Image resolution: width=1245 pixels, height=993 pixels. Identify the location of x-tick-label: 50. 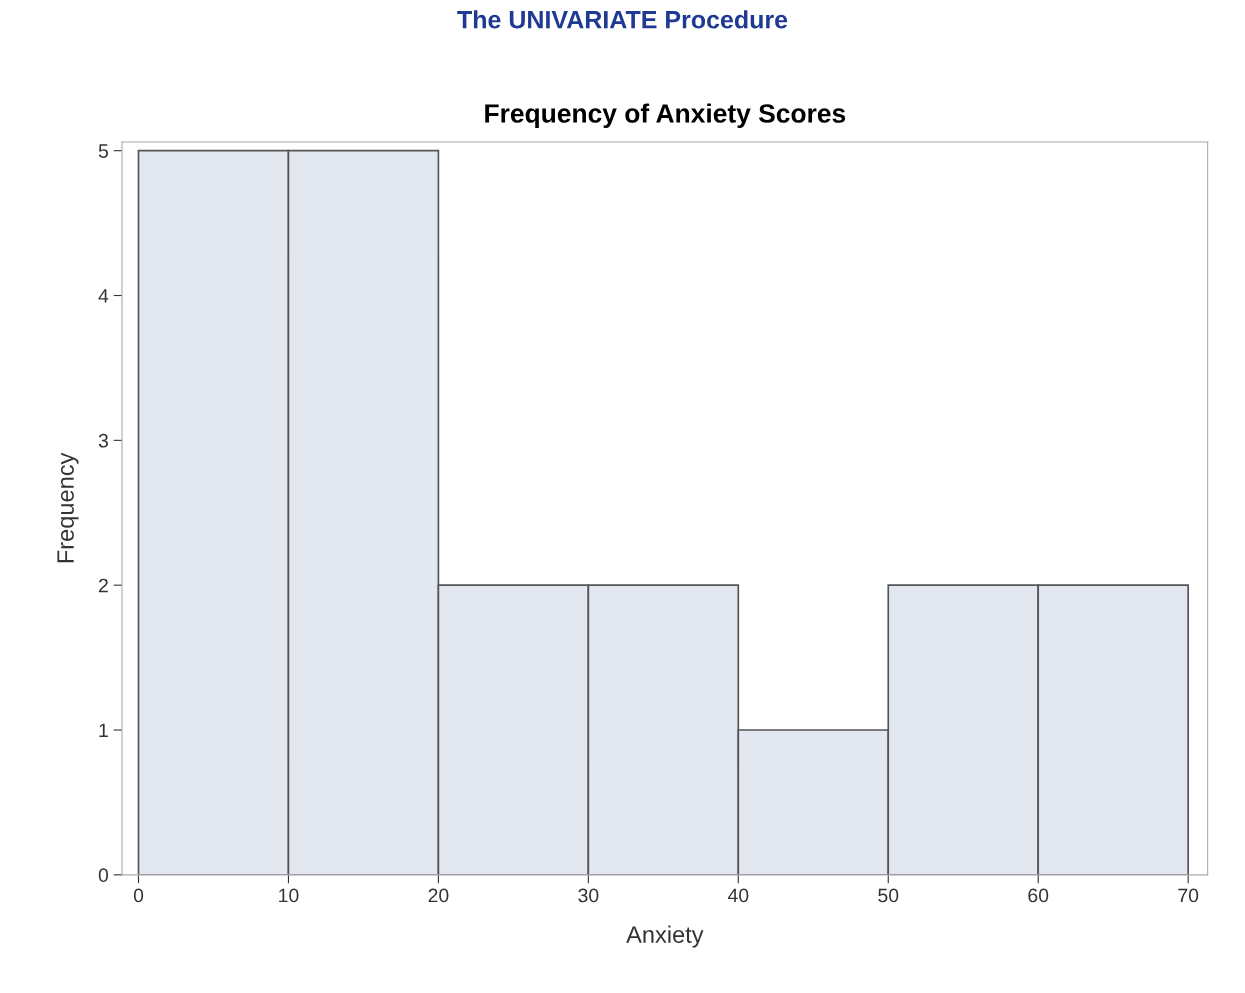
(888, 895).